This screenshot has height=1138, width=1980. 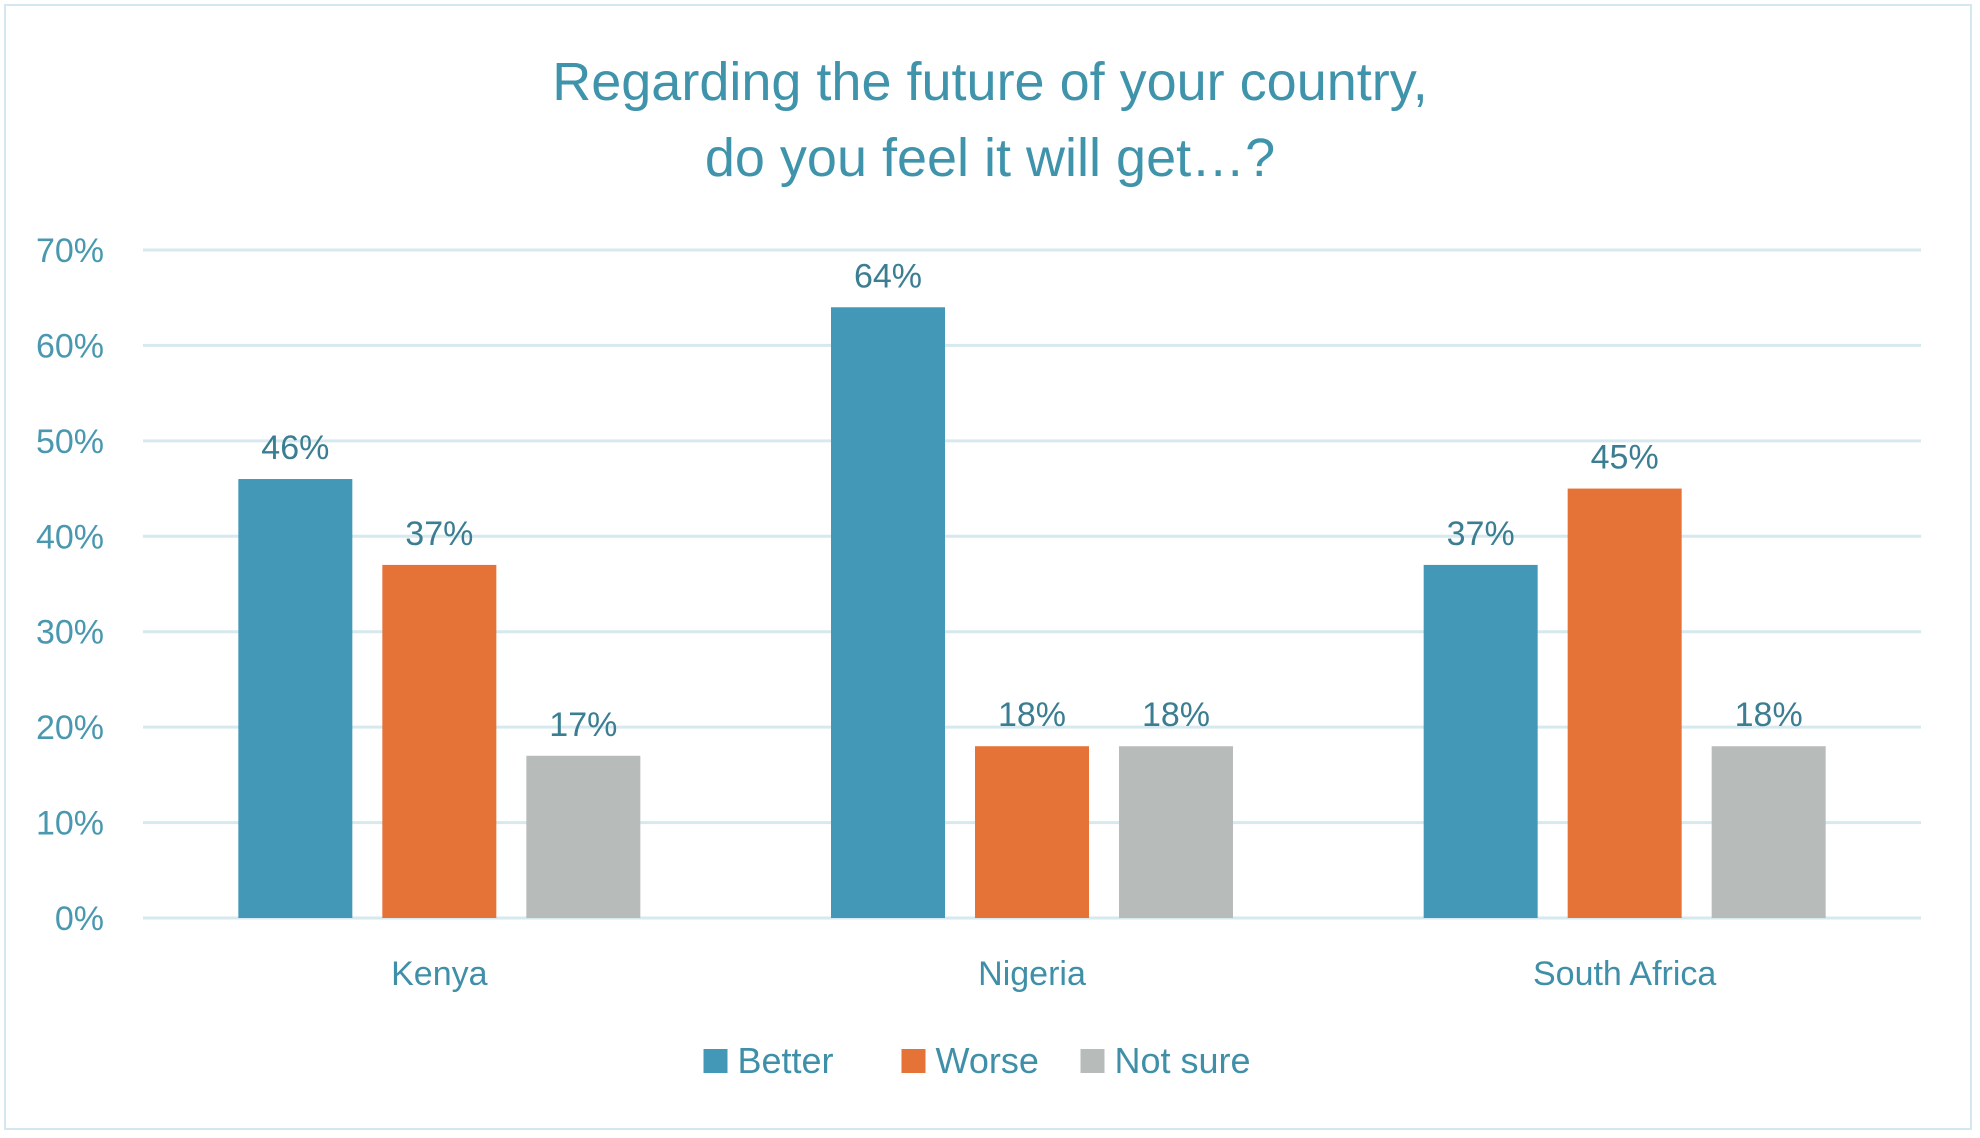 What do you see at coordinates (70, 824) in the screenshot?
I see `y-tick-label: 10%` at bounding box center [70, 824].